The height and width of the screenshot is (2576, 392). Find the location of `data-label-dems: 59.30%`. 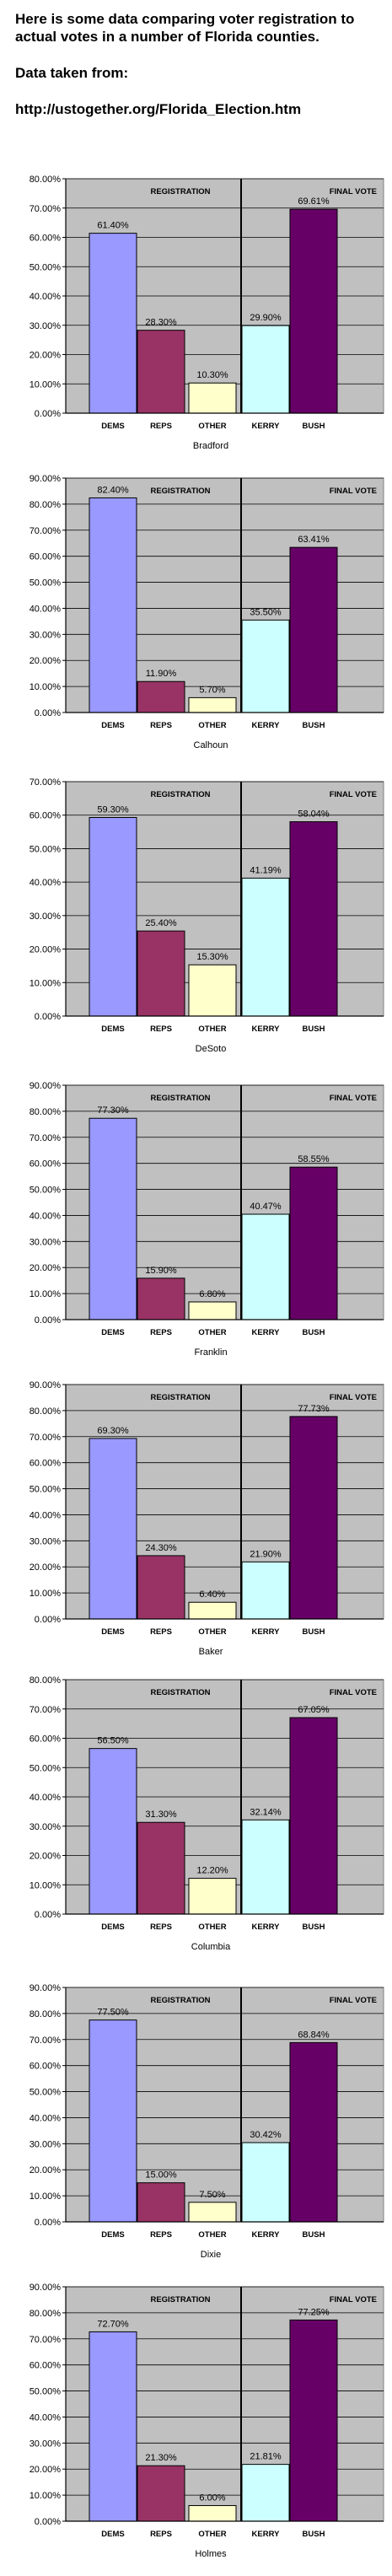

data-label-dems: 59.30% is located at coordinates (113, 809).